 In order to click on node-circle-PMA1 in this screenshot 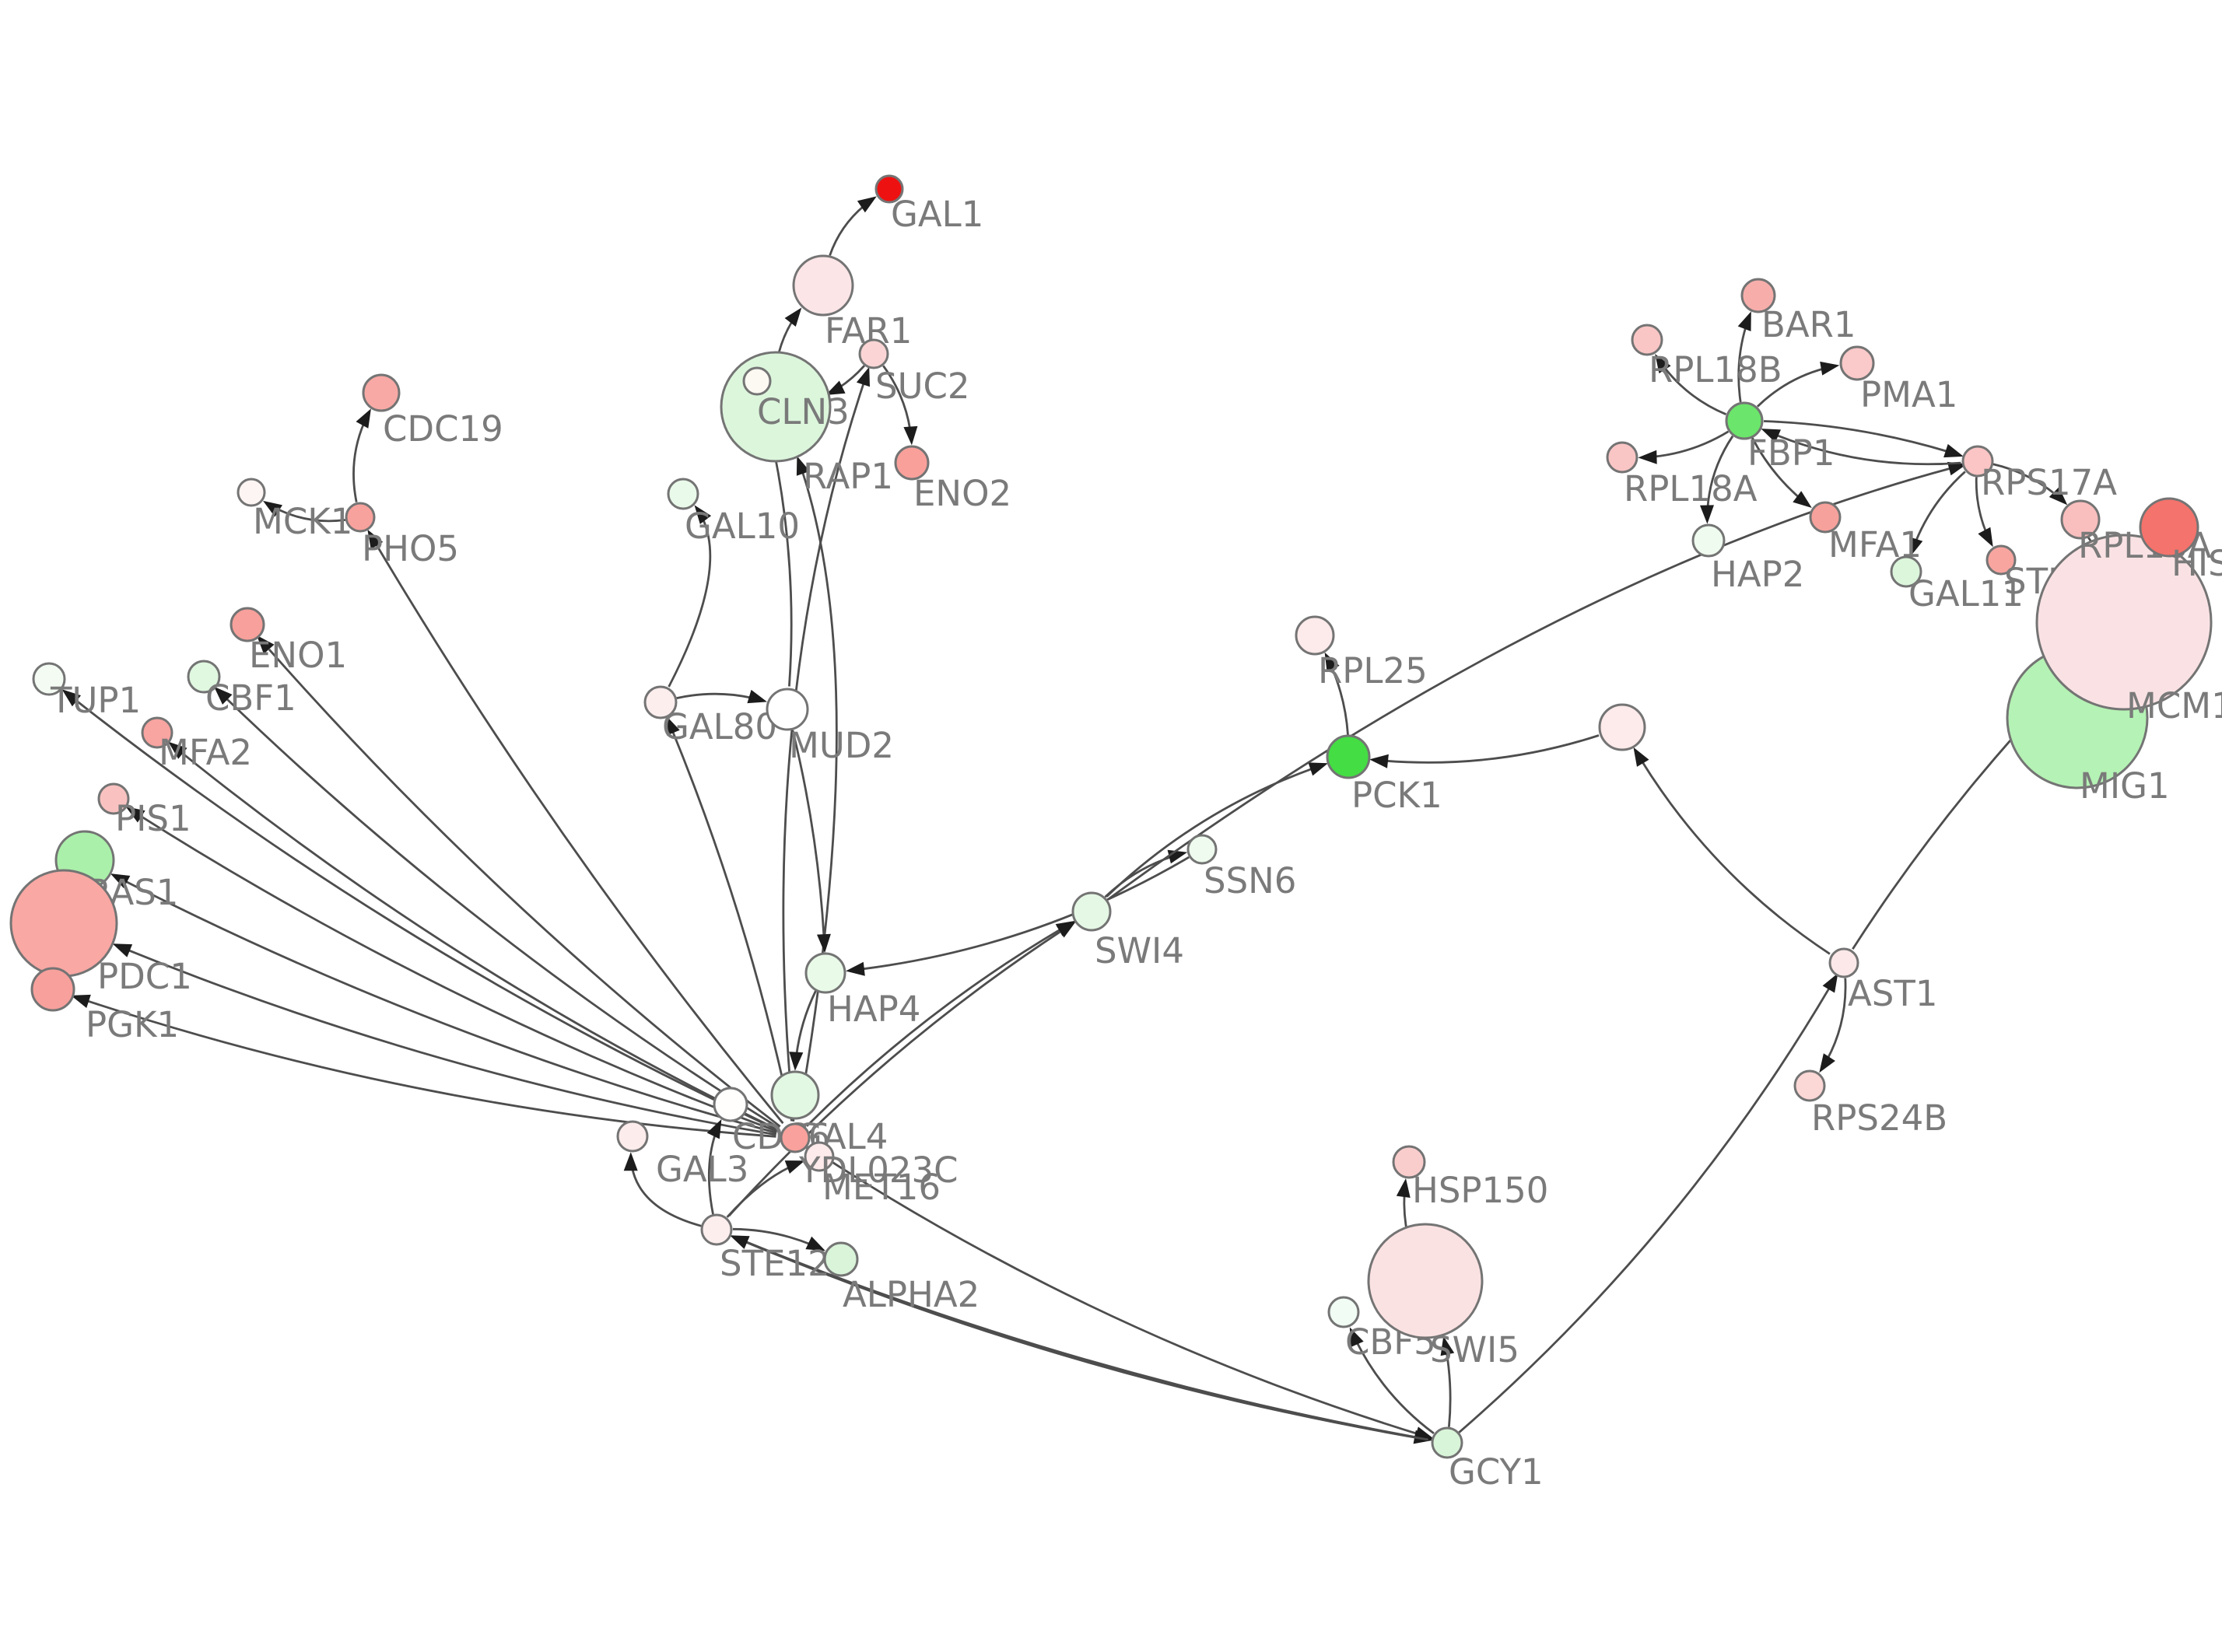, I will do `click(1857, 363)`.